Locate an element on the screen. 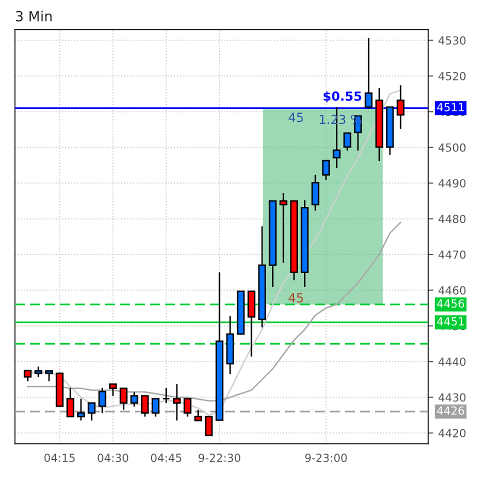  ref-line-label: 4451 is located at coordinates (450, 321).